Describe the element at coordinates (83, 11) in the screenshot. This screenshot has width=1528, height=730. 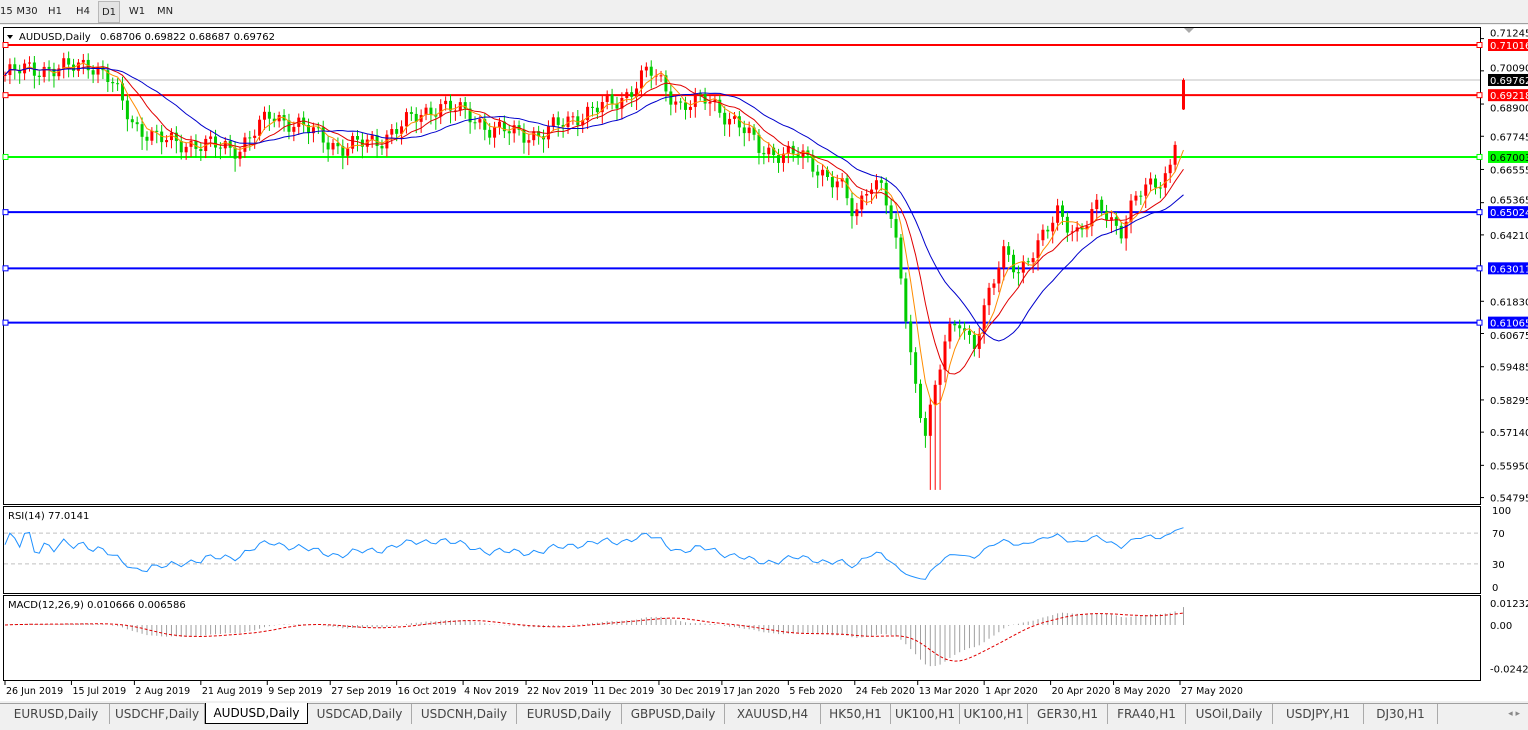
I see `timeframe-h4: H4` at that location.